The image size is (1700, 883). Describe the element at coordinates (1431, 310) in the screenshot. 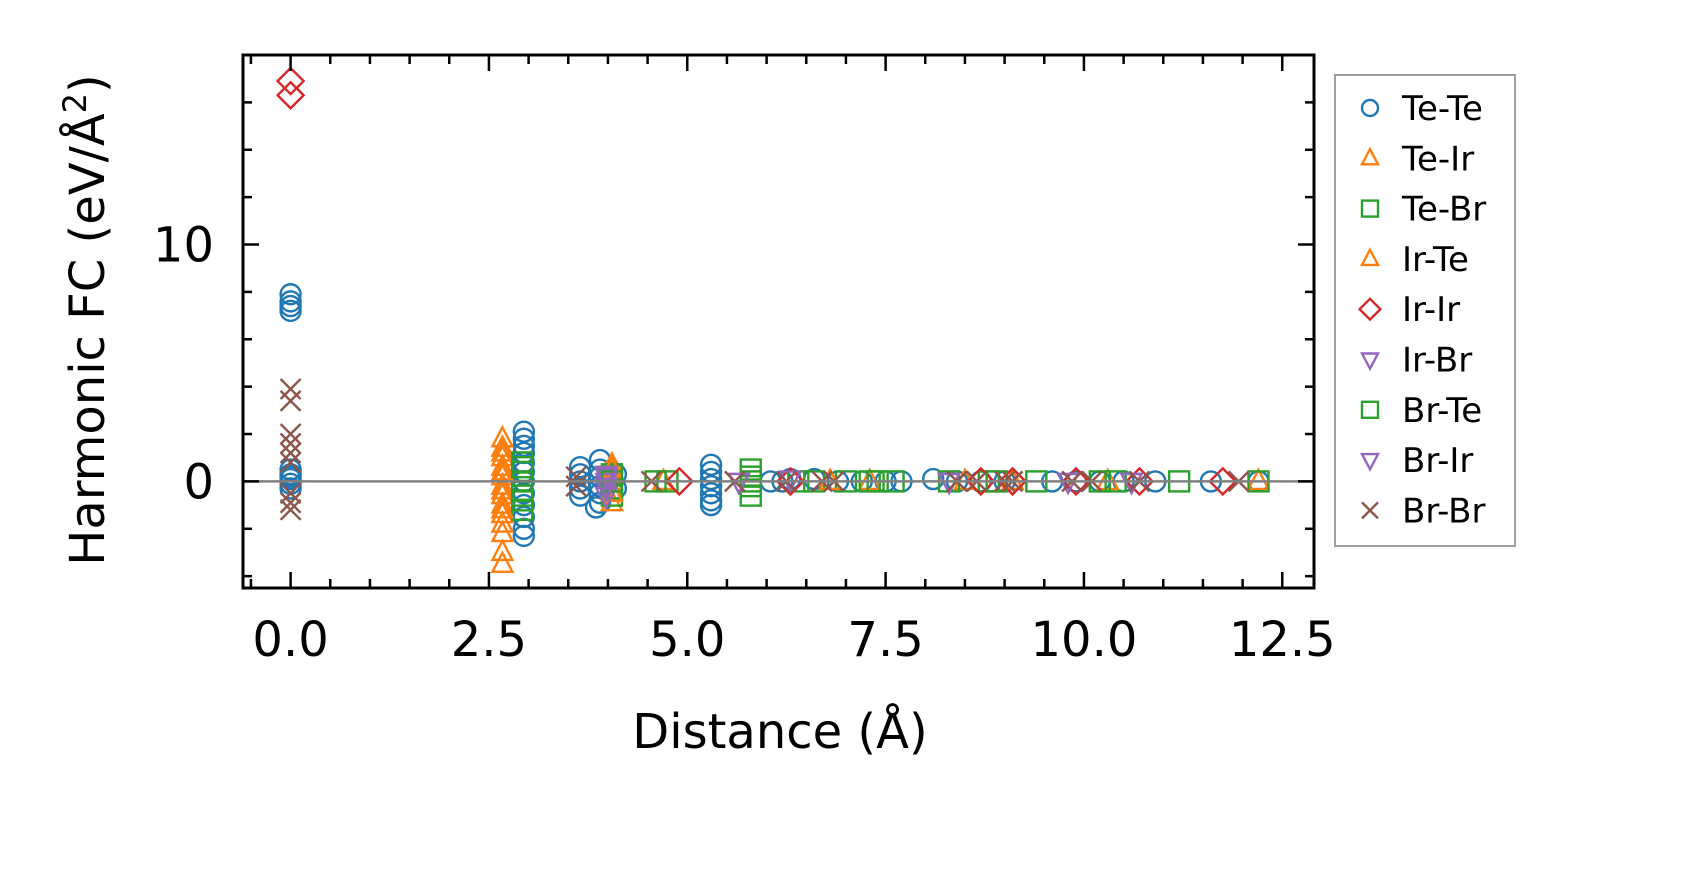

I see `legend-label: Ir-Ir` at that location.